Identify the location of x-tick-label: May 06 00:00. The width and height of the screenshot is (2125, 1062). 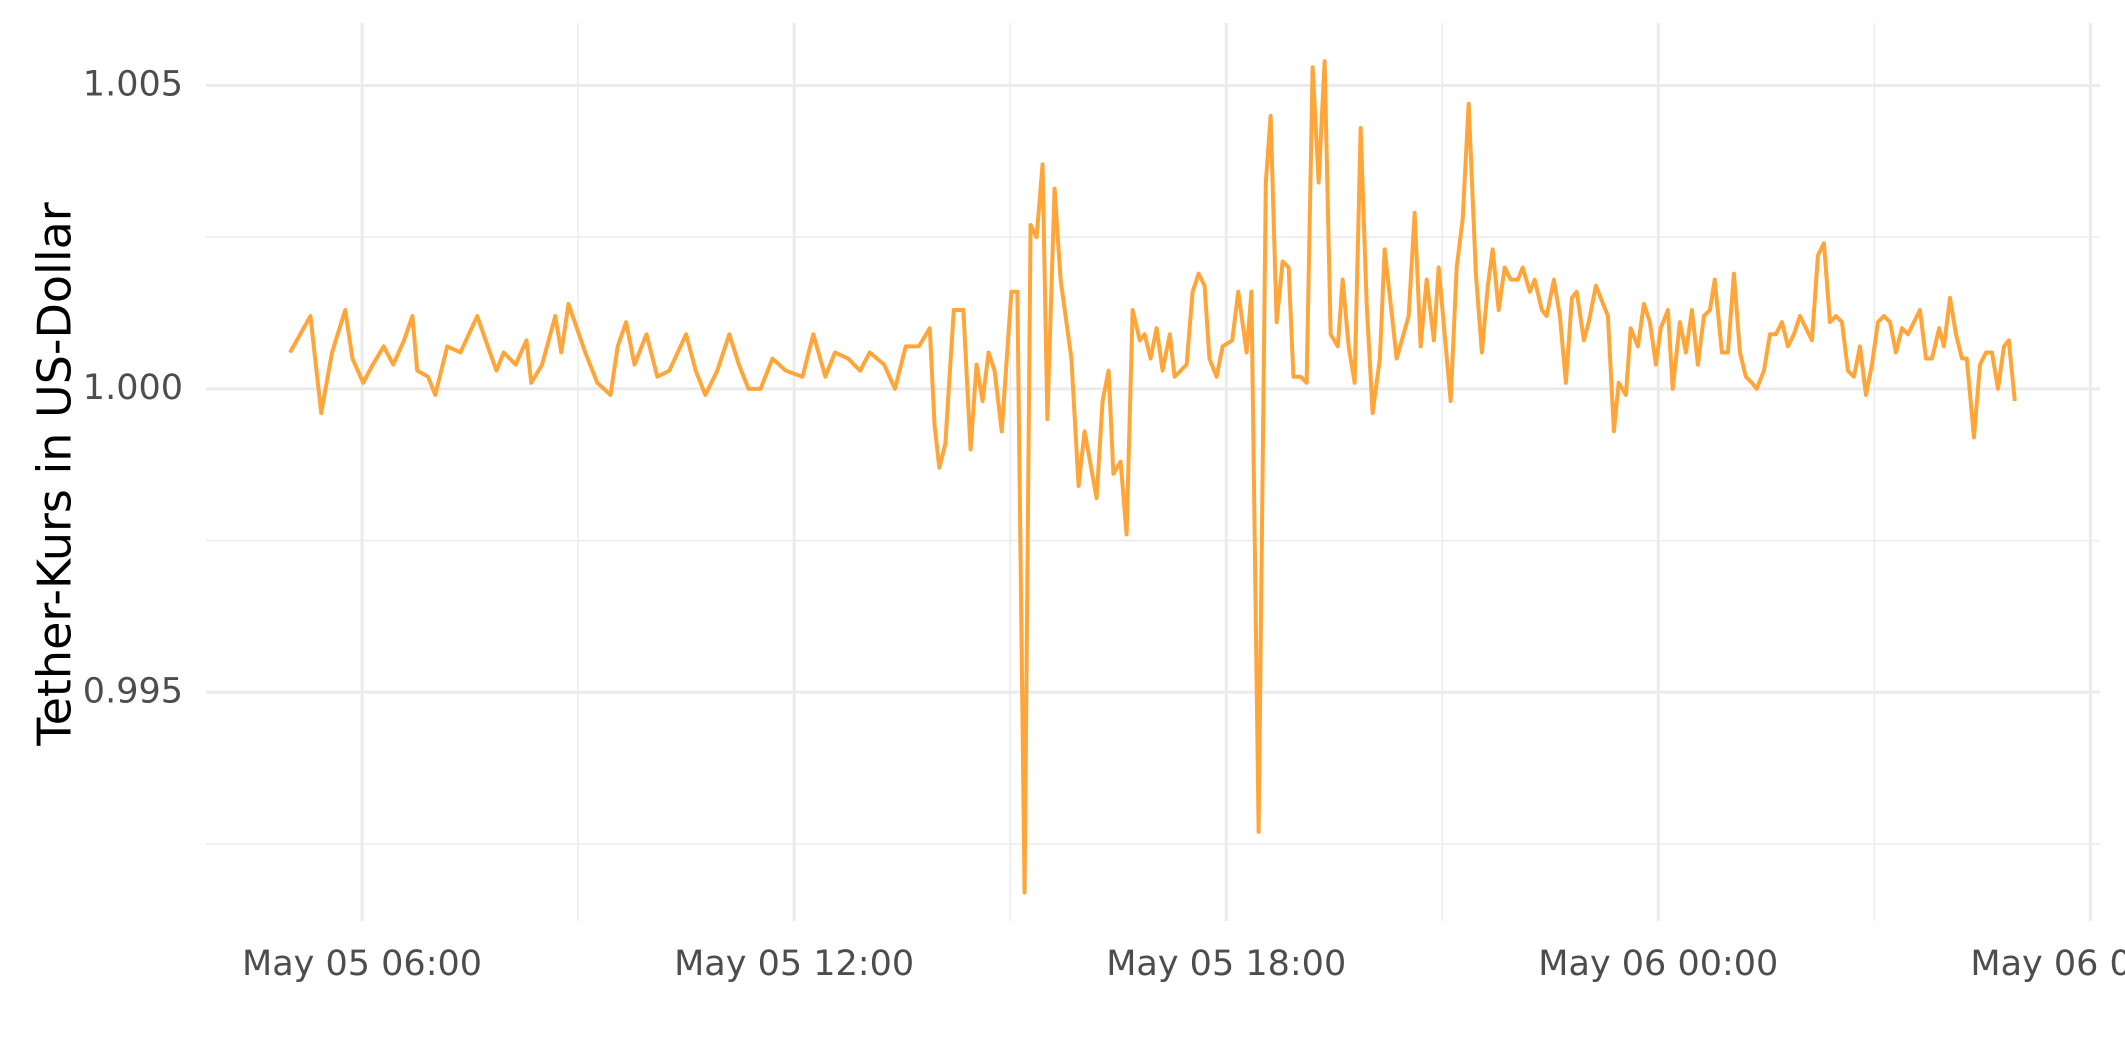
(1658, 964).